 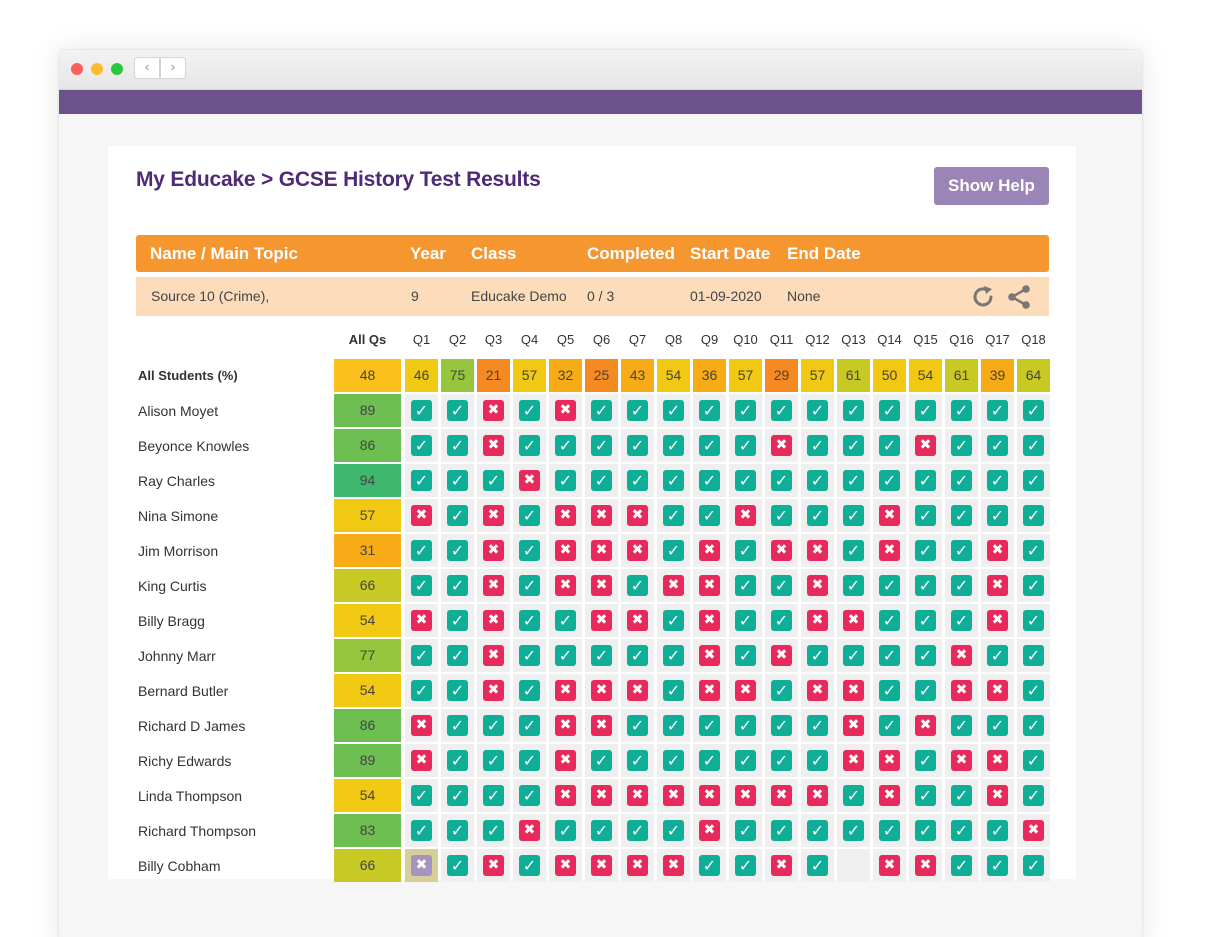 I want to click on question-header: Q12, so click(x=817, y=339).